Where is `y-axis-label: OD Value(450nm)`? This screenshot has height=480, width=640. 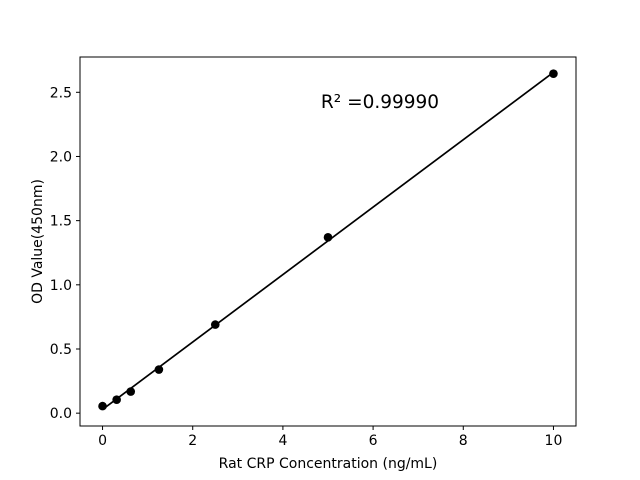
y-axis-label: OD Value(450nm) is located at coordinates (38, 241).